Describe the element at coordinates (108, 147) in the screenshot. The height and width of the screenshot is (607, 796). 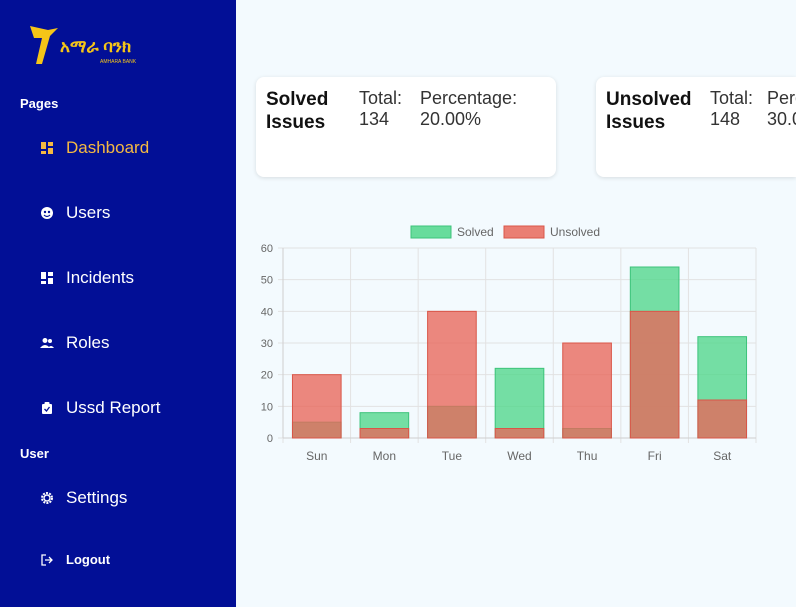
I see `sidebar-item-label: Dashboard` at that location.